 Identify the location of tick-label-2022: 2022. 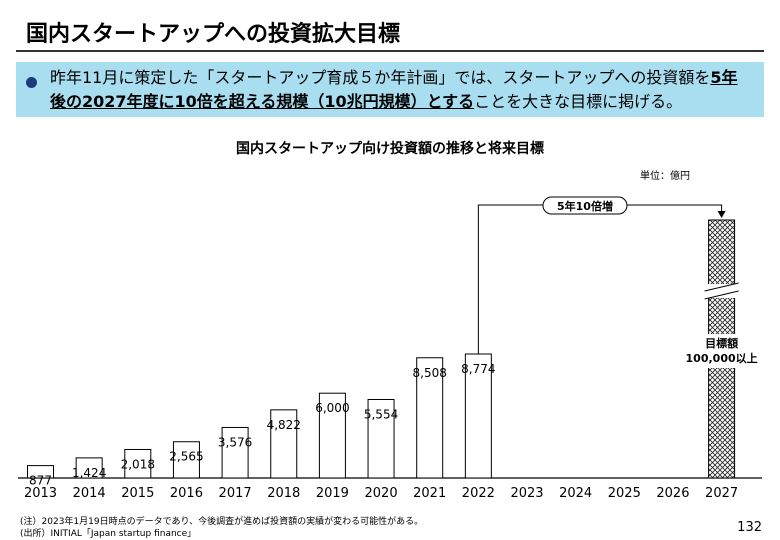
(478, 493).